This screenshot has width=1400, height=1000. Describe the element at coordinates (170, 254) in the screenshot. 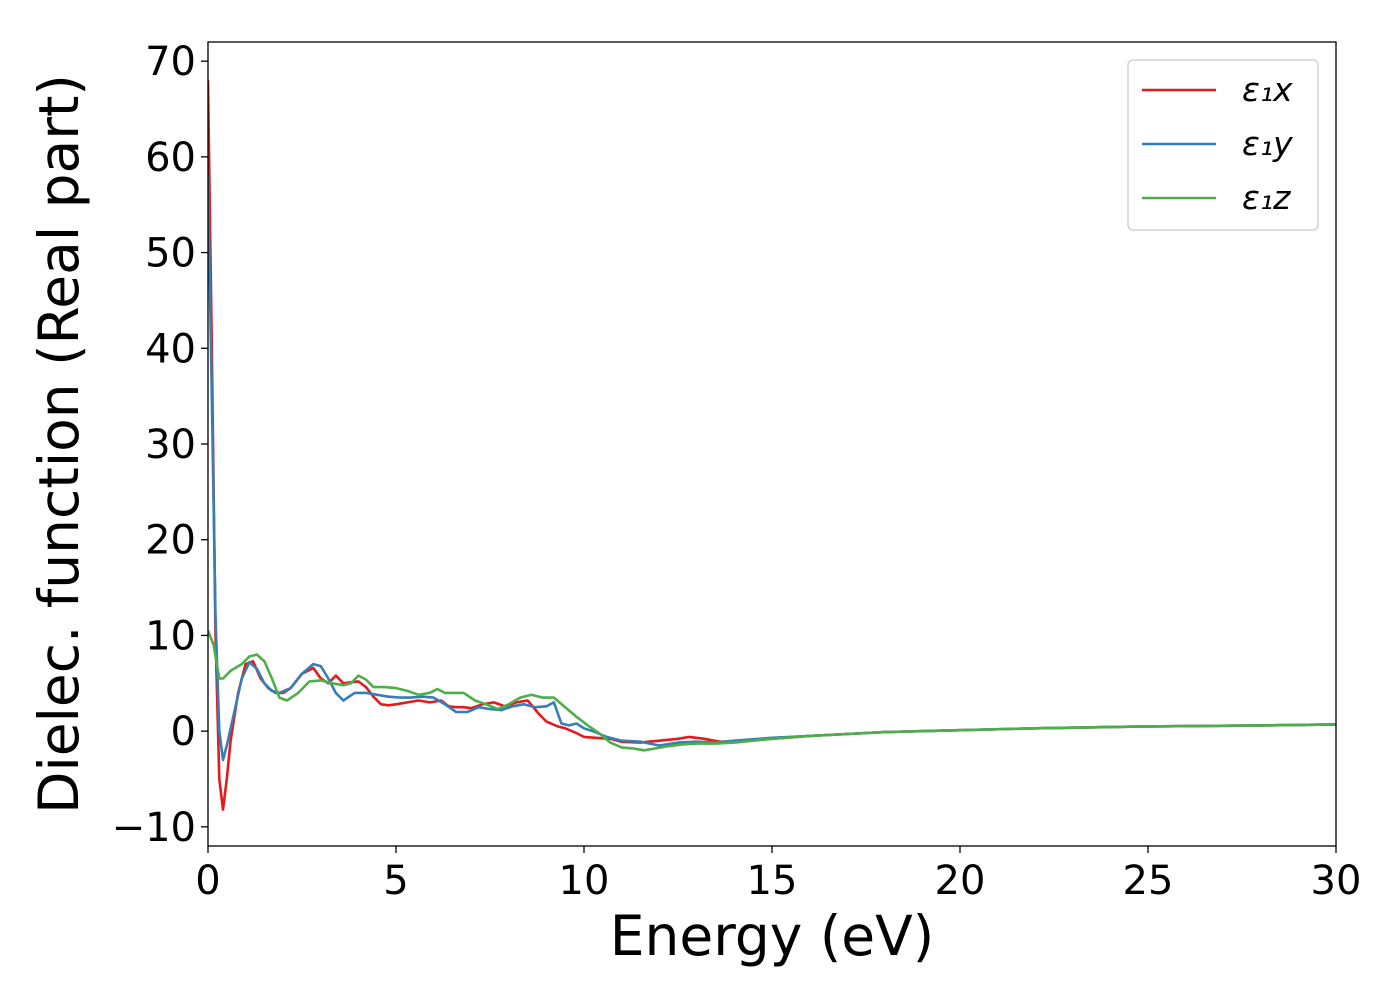

I see `y-tick-label: 50` at that location.